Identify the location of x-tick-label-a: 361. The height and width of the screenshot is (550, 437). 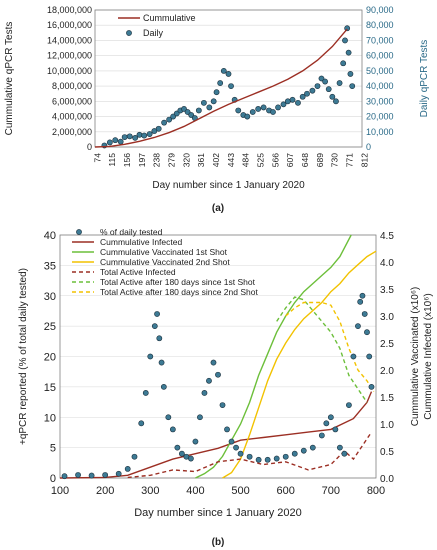
(201, 160).